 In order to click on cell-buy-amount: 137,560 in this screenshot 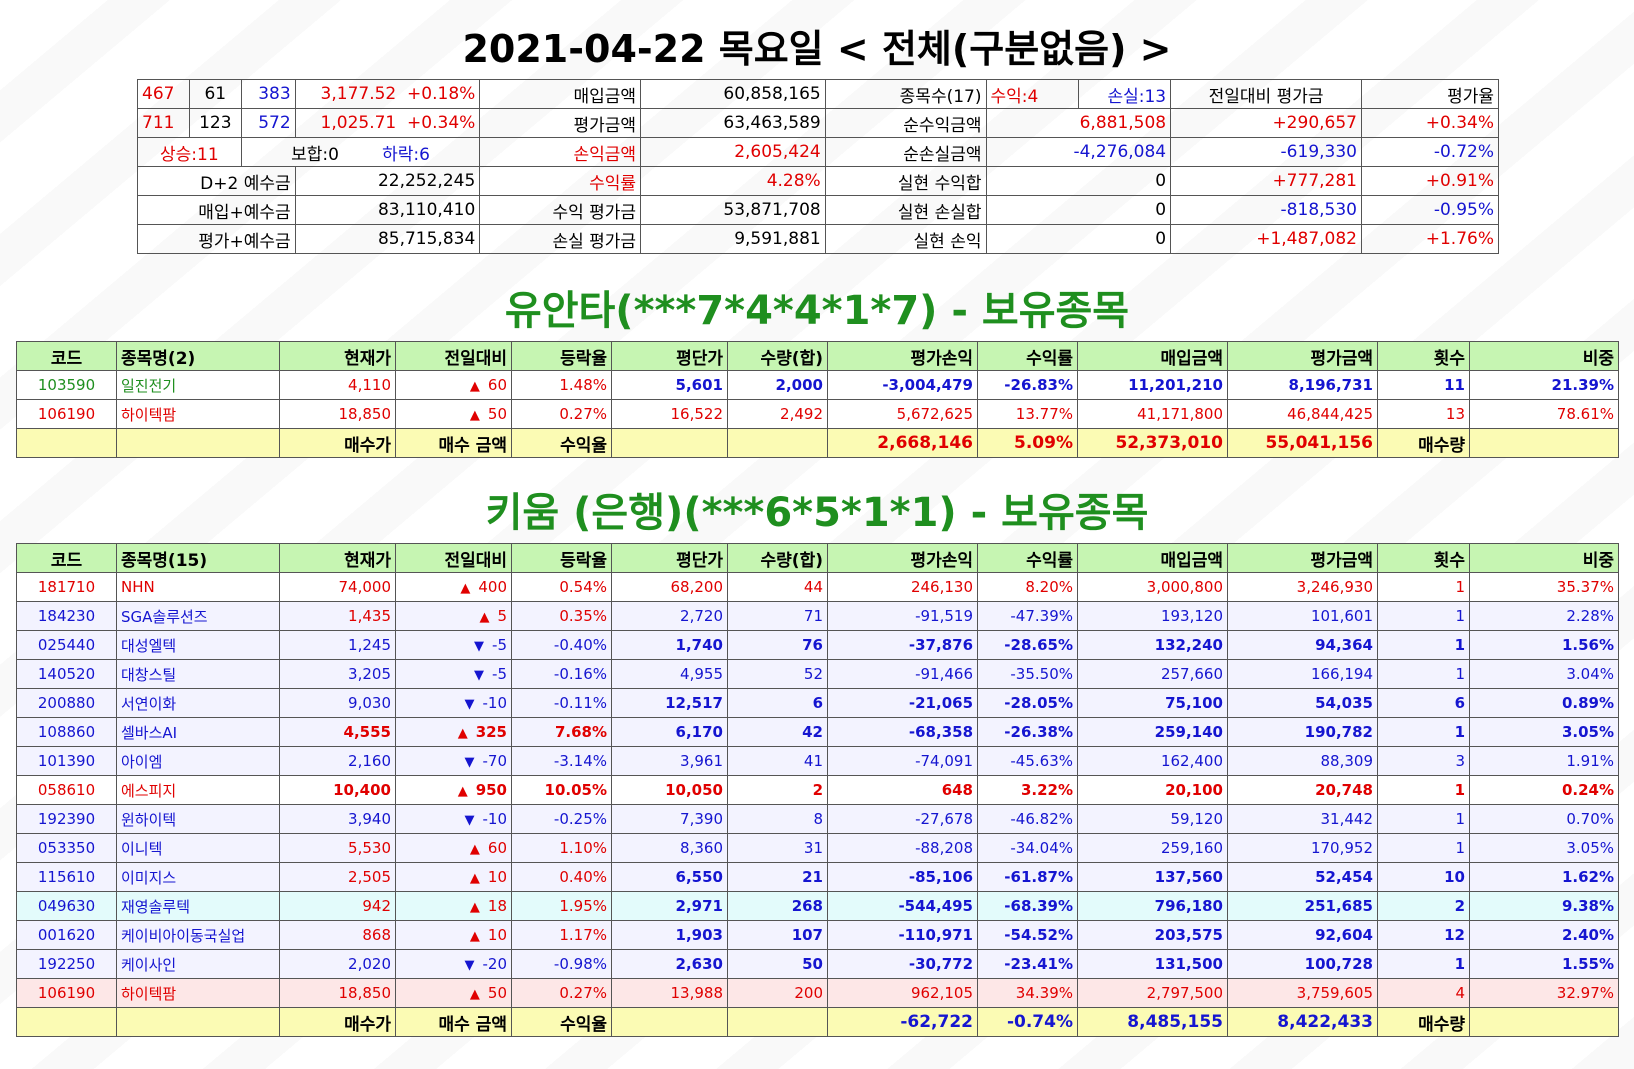, I will do `click(1152, 877)`.